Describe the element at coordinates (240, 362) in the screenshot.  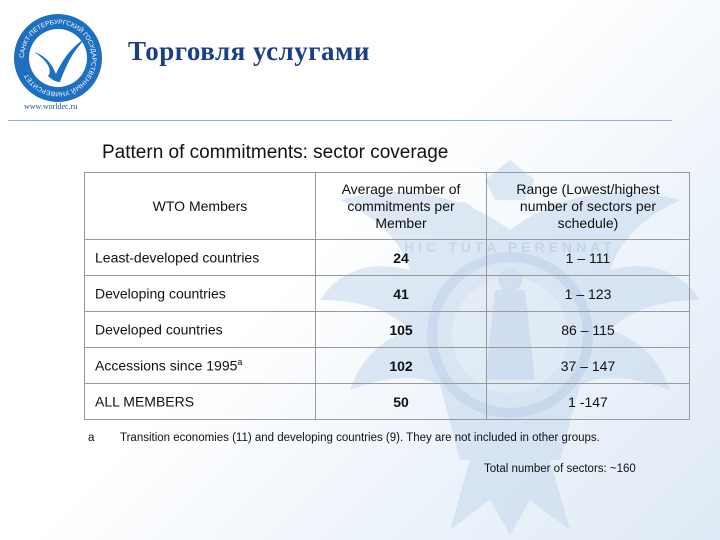
I see `footnote-marker: a` at that location.